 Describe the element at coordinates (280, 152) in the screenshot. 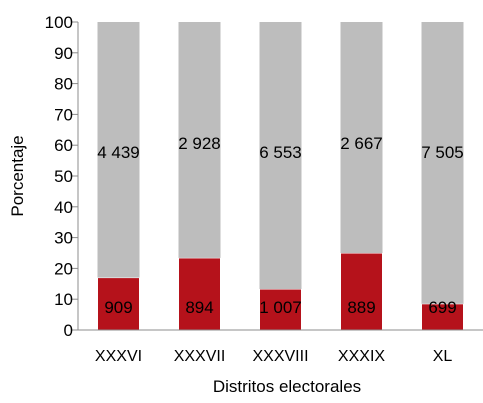

I see `data-label-XXXVIII-upper: 6 553` at that location.